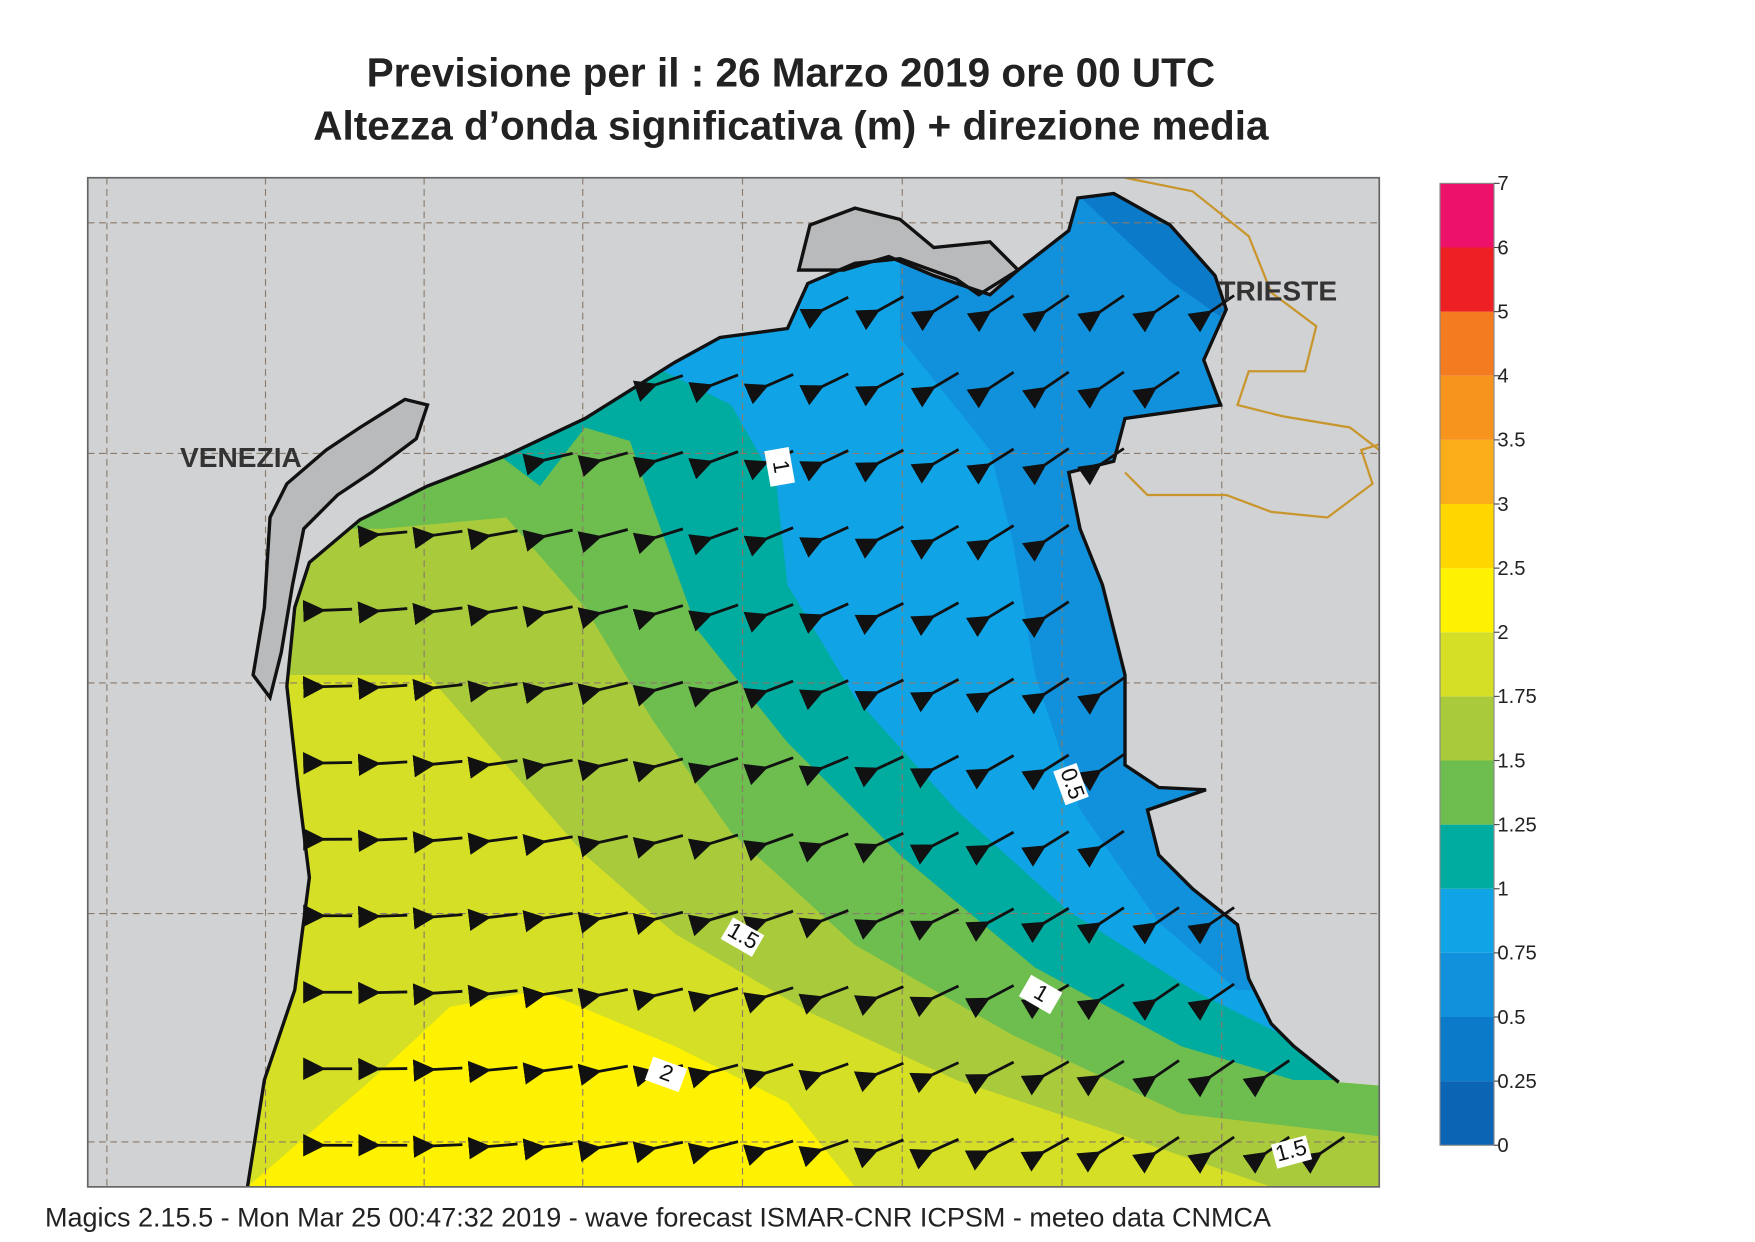 This screenshot has height=1242, width=1755. What do you see at coordinates (1511, 761) in the screenshot?
I see `colorbar-label: 1.5` at bounding box center [1511, 761].